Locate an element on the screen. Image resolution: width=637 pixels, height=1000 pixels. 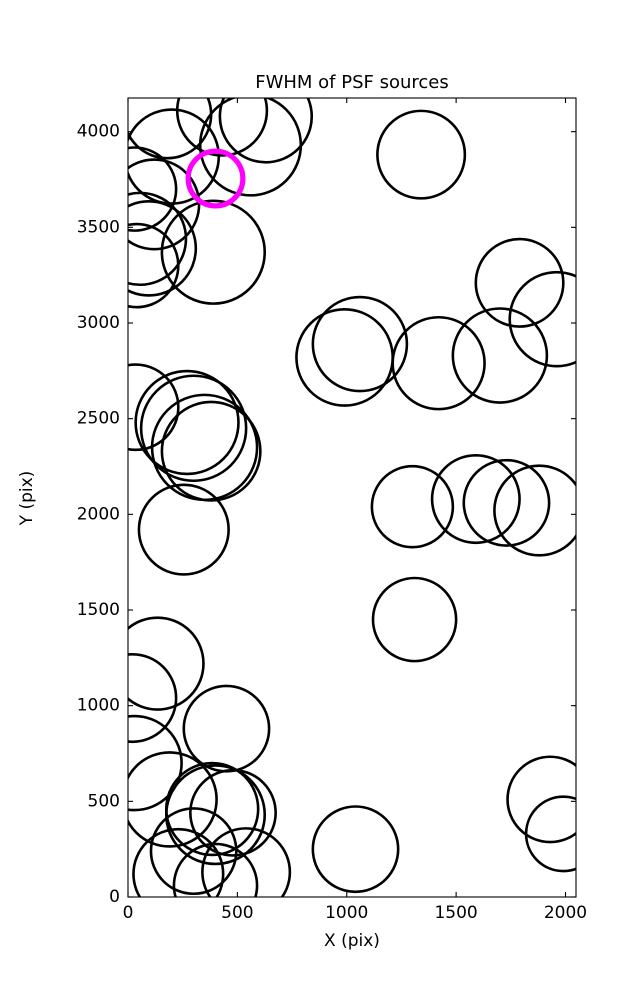
y-tick-label: 1000 is located at coordinates (98, 706).